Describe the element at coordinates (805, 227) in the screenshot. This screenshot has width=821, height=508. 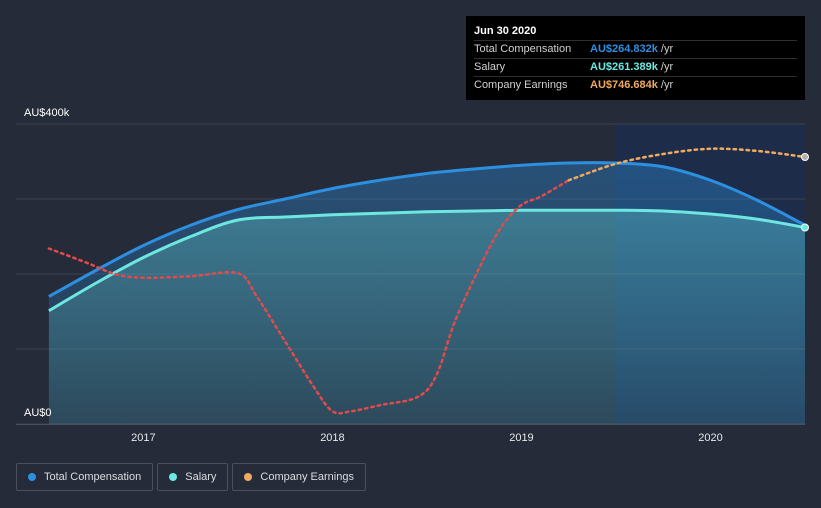
I see `salary-end-marker` at that location.